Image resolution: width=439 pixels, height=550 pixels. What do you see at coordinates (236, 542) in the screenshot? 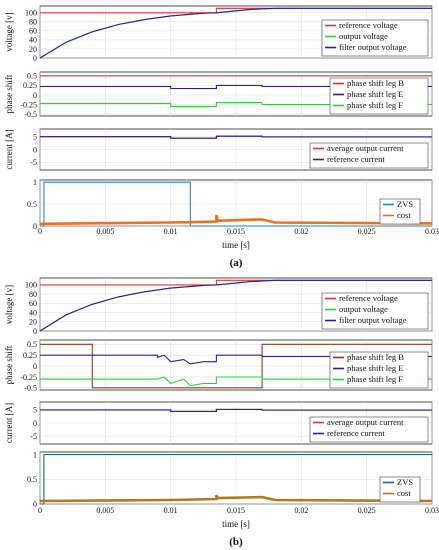
I see `figure-caption: (b)` at bounding box center [236, 542].